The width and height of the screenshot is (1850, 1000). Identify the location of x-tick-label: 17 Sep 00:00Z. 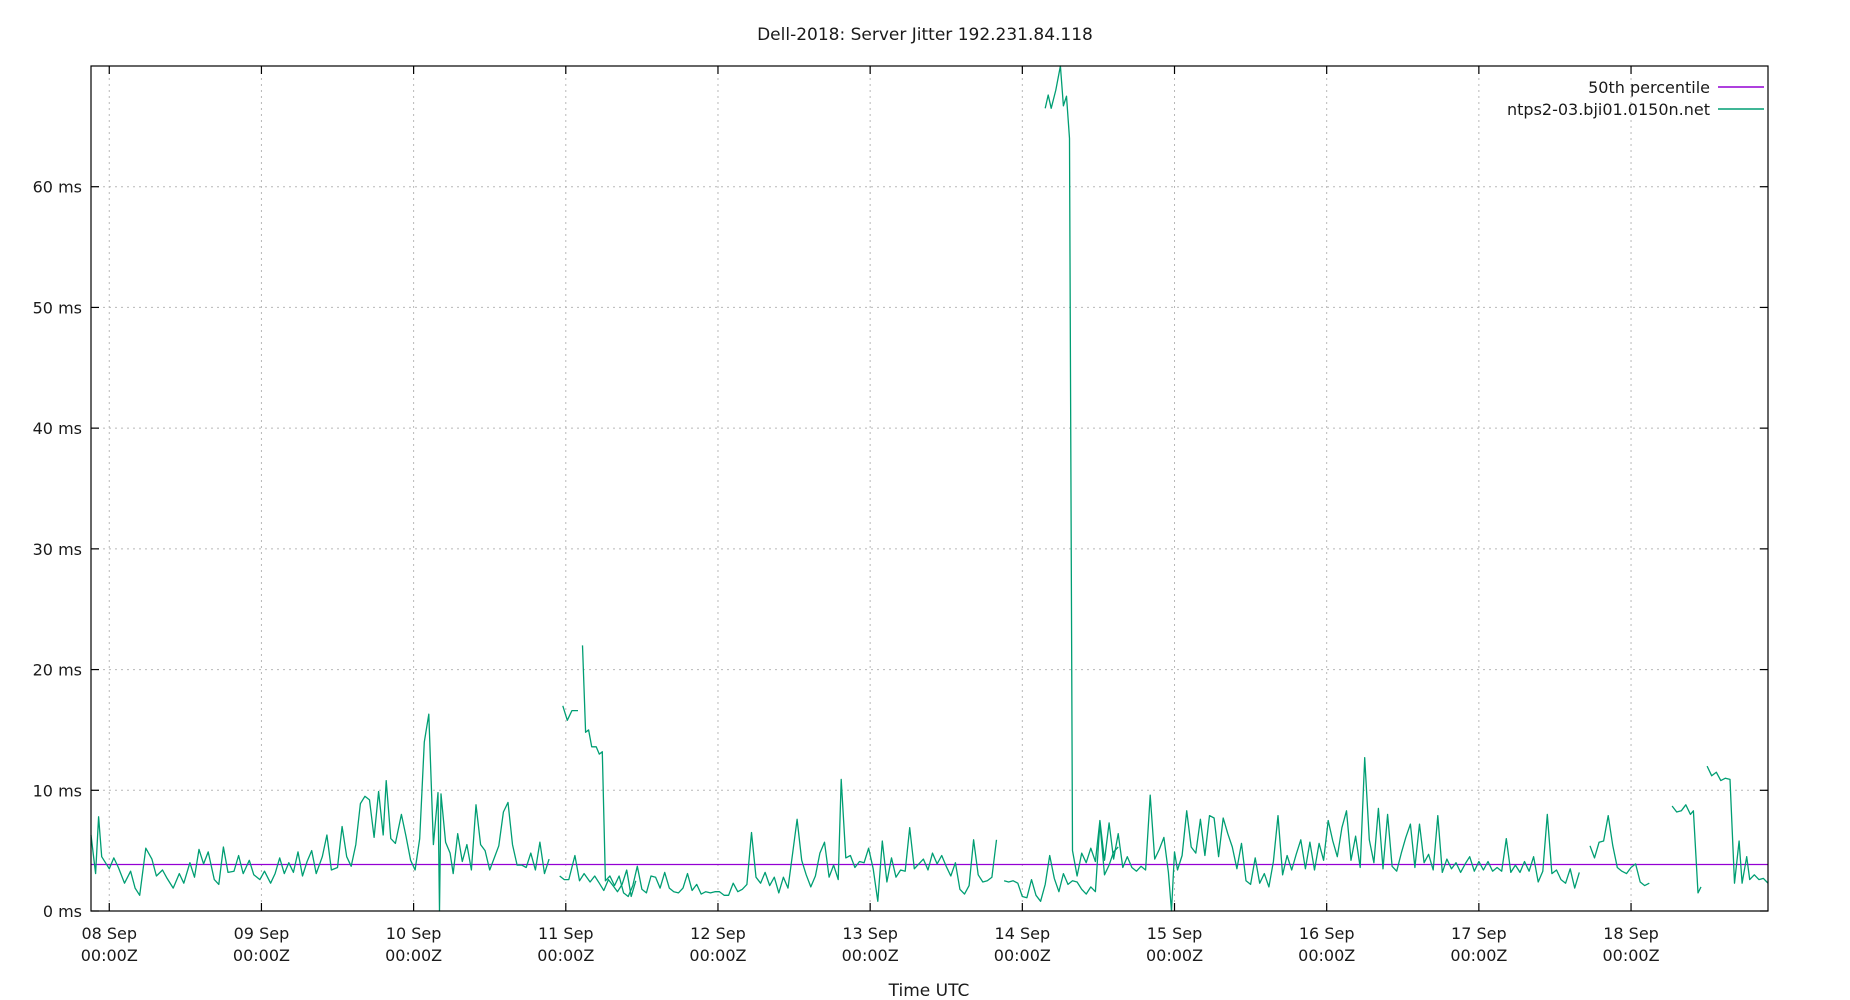
(1478, 944).